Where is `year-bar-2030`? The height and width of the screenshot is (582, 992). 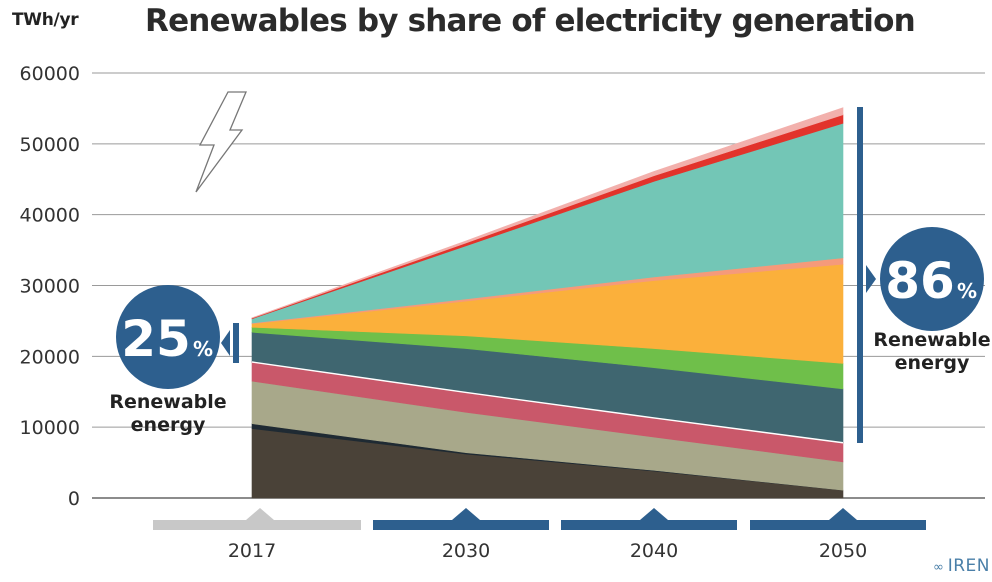 year-bar-2030 is located at coordinates (461, 525).